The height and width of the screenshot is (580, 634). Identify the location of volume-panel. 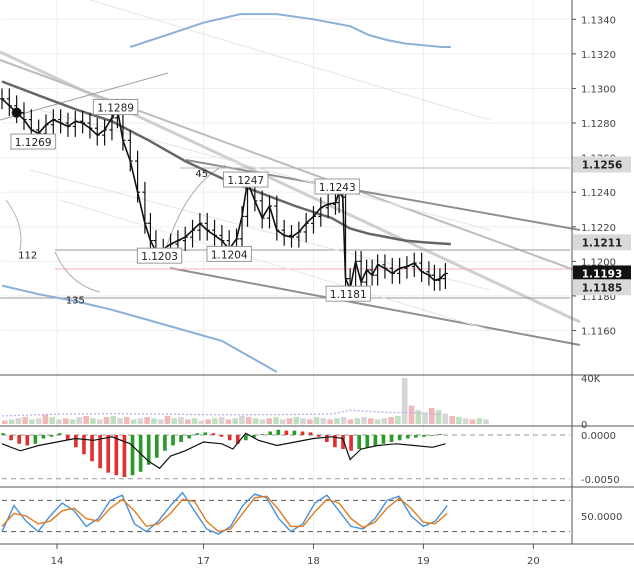
(245, 401).